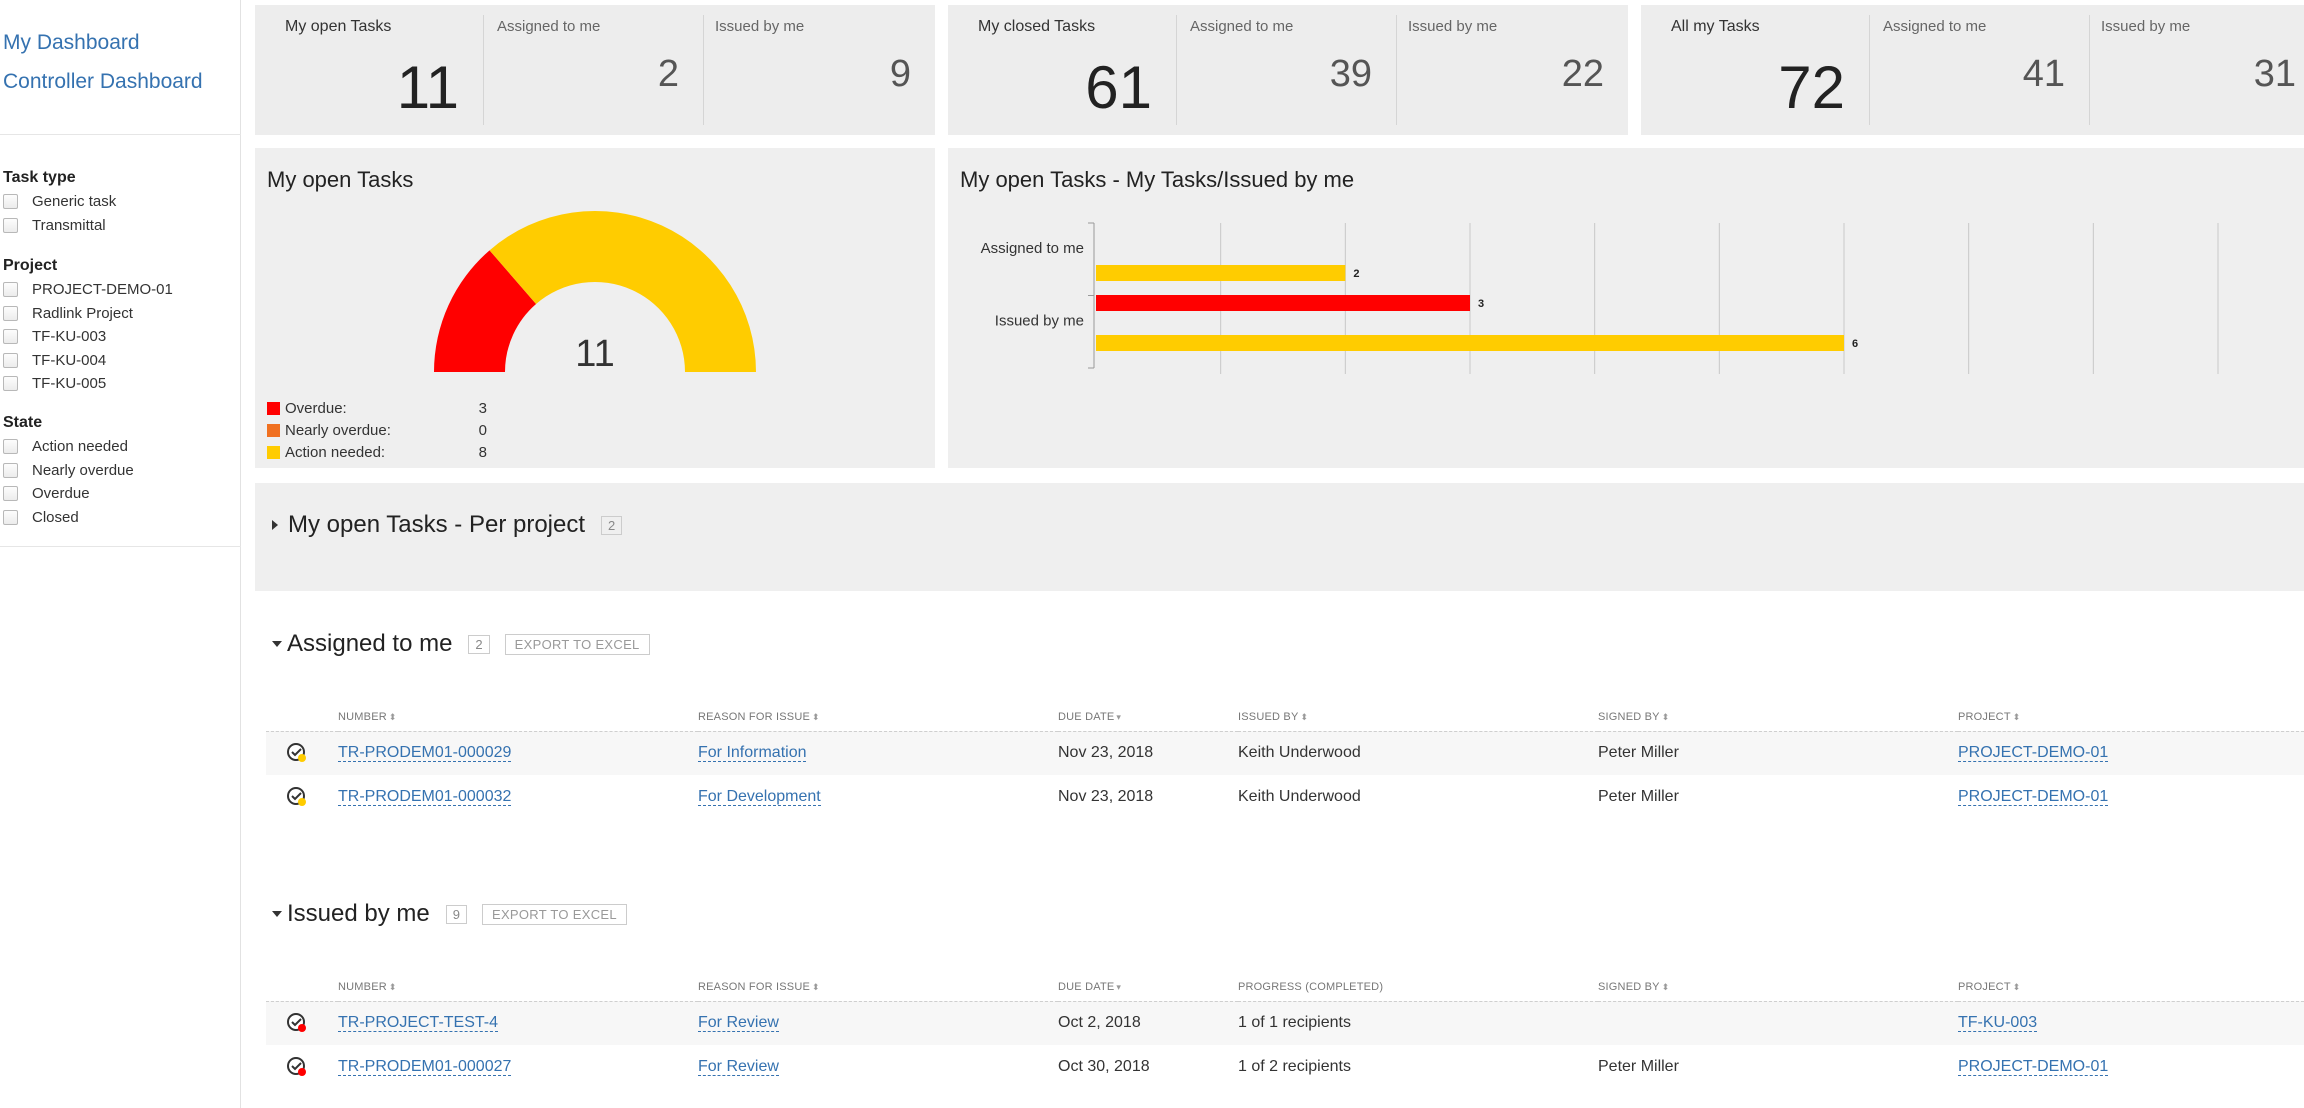 The height and width of the screenshot is (1108, 2304). I want to click on filter-label: Transmittal, so click(69, 225).